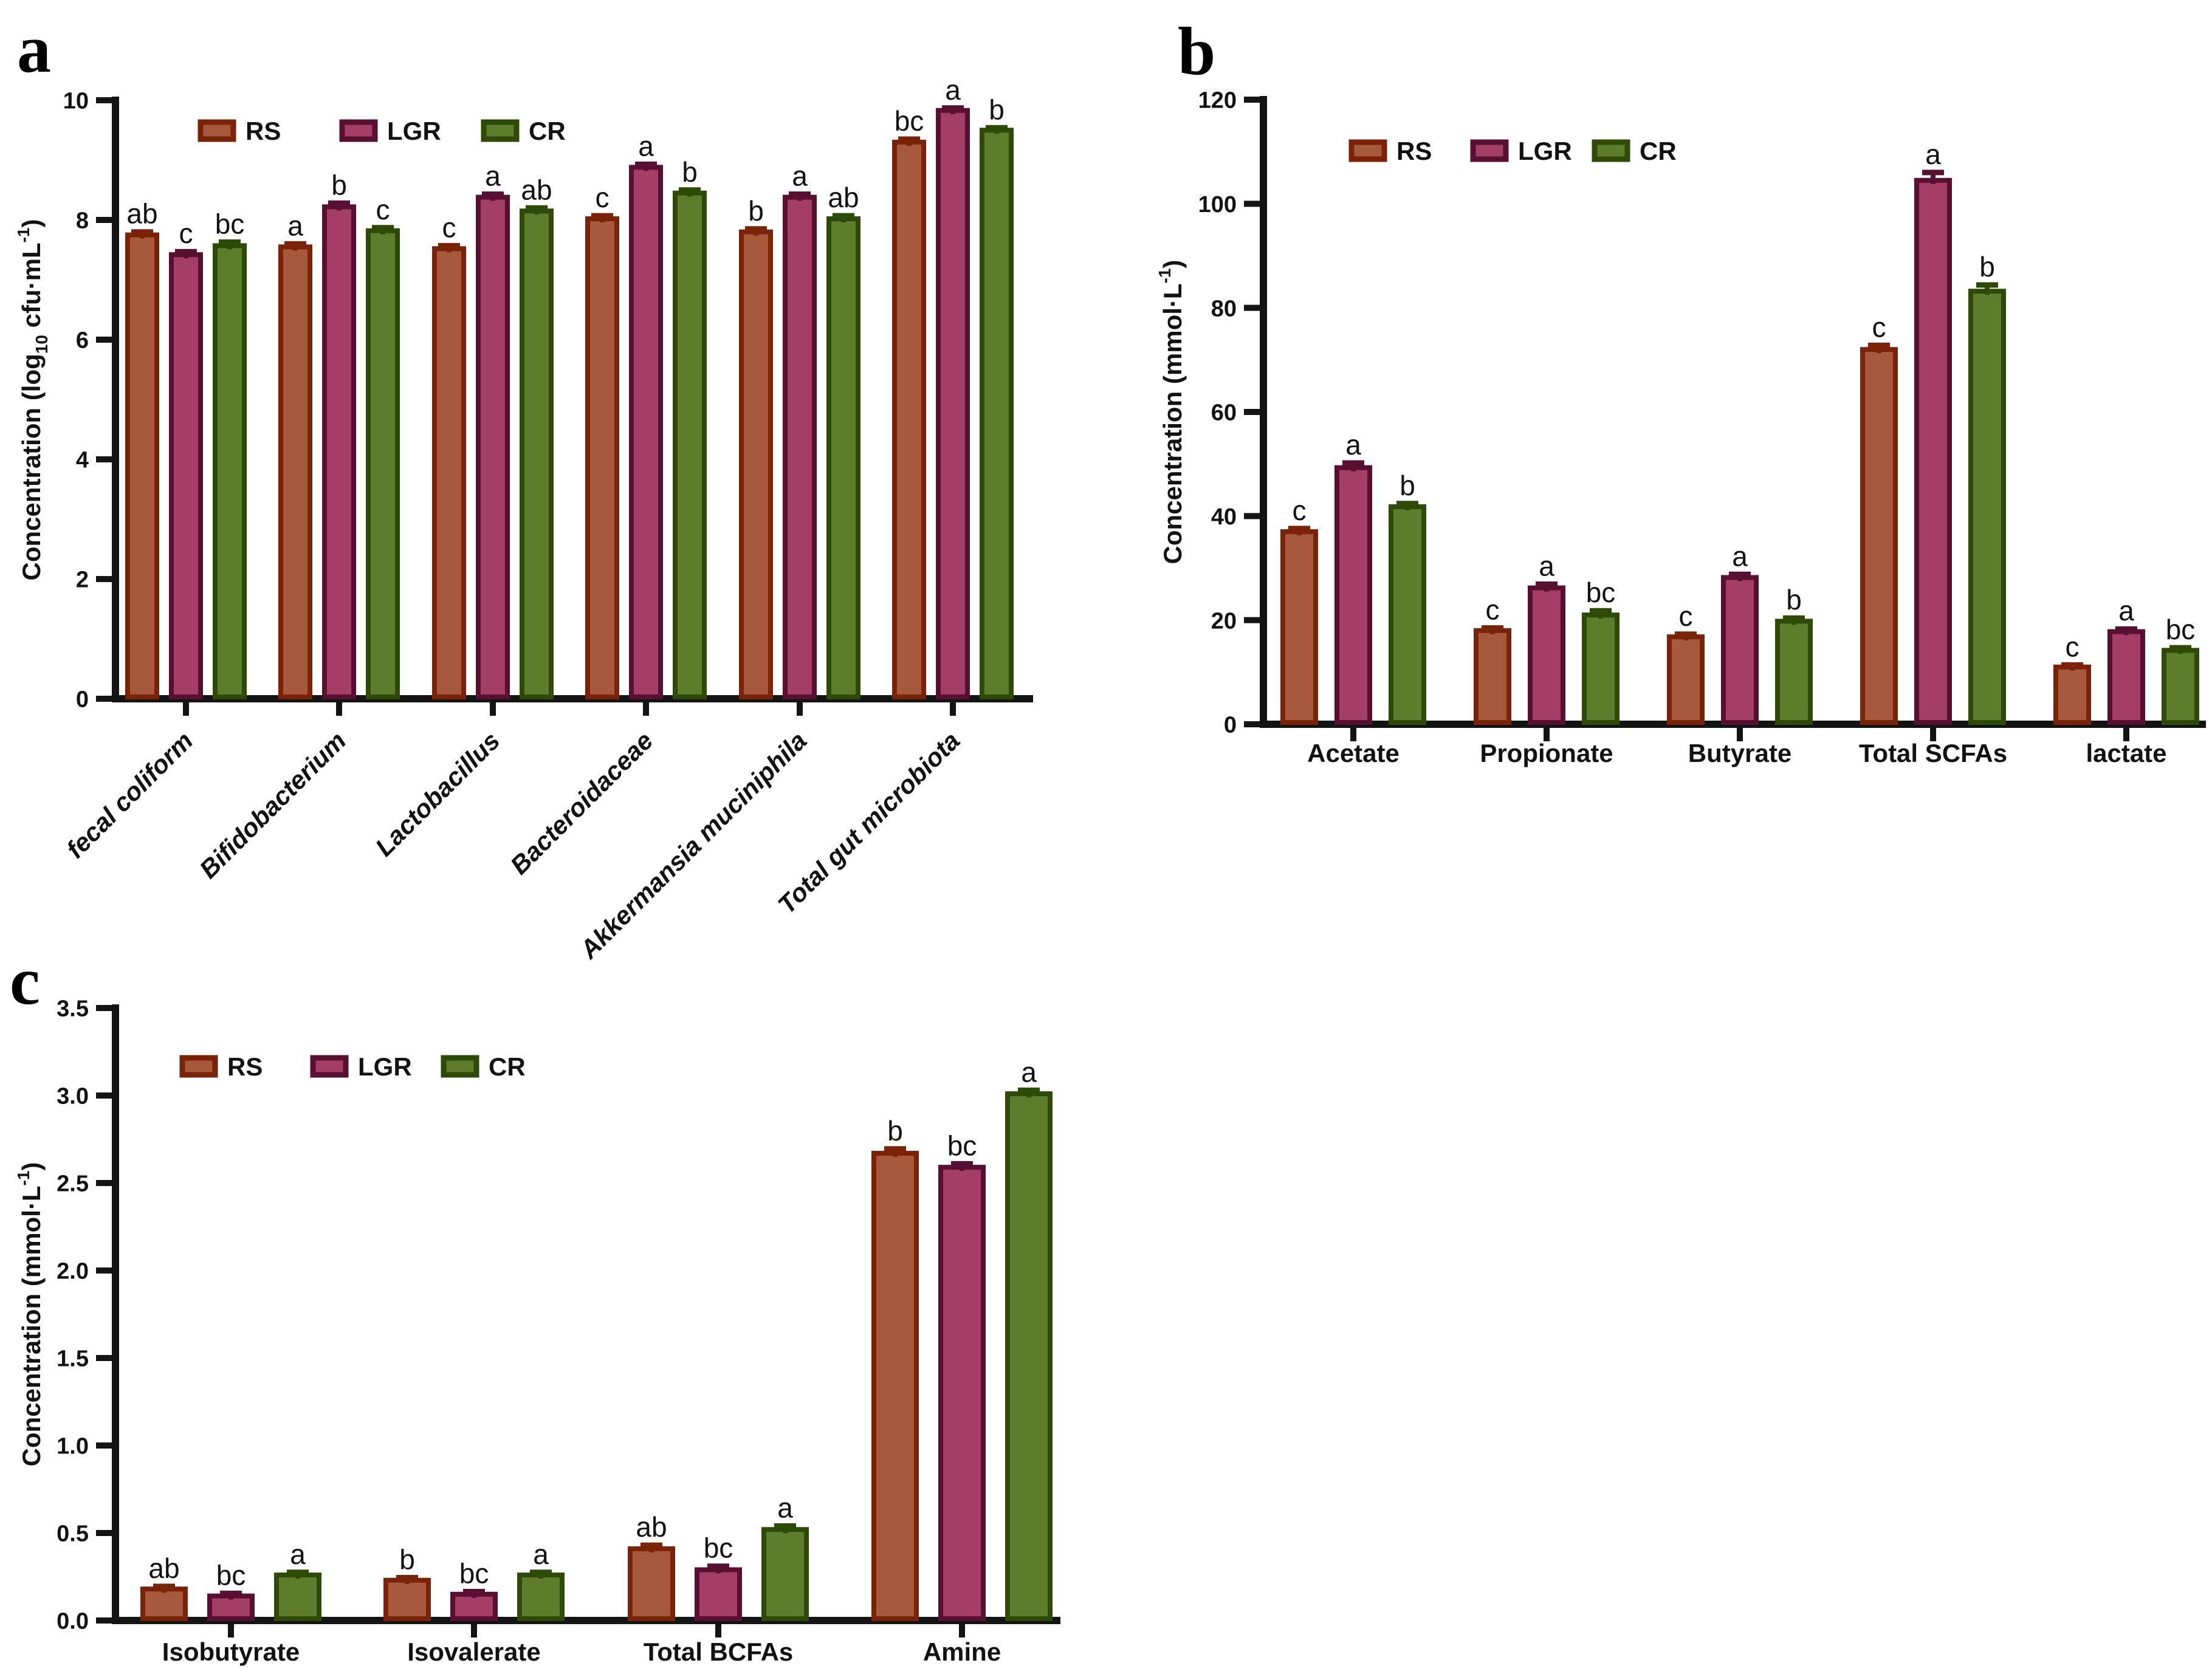 The width and height of the screenshot is (2212, 1677). Describe the element at coordinates (1933, 753) in the screenshot. I see `category-label: Total SCFAs` at that location.